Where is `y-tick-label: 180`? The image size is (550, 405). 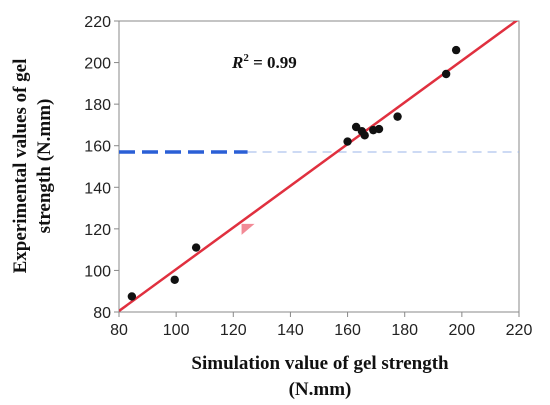
y-tick-label: 180 is located at coordinates (97, 105).